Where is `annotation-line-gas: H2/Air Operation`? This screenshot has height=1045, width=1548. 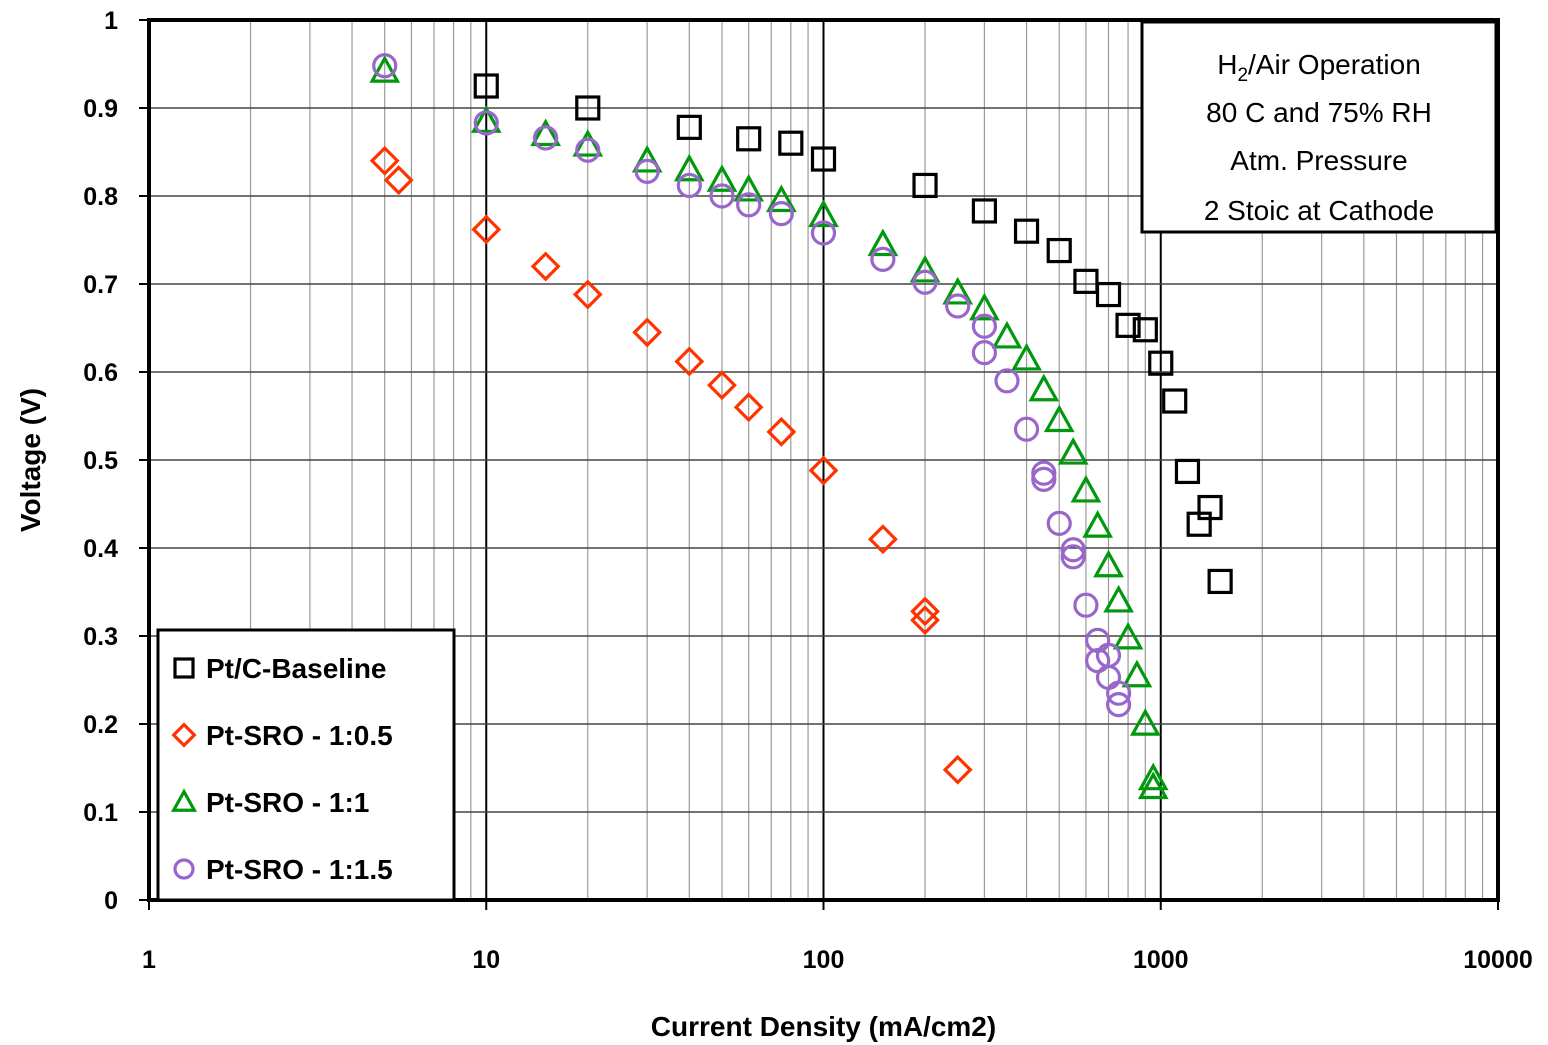
annotation-line-gas: H2/Air Operation is located at coordinates (1319, 67).